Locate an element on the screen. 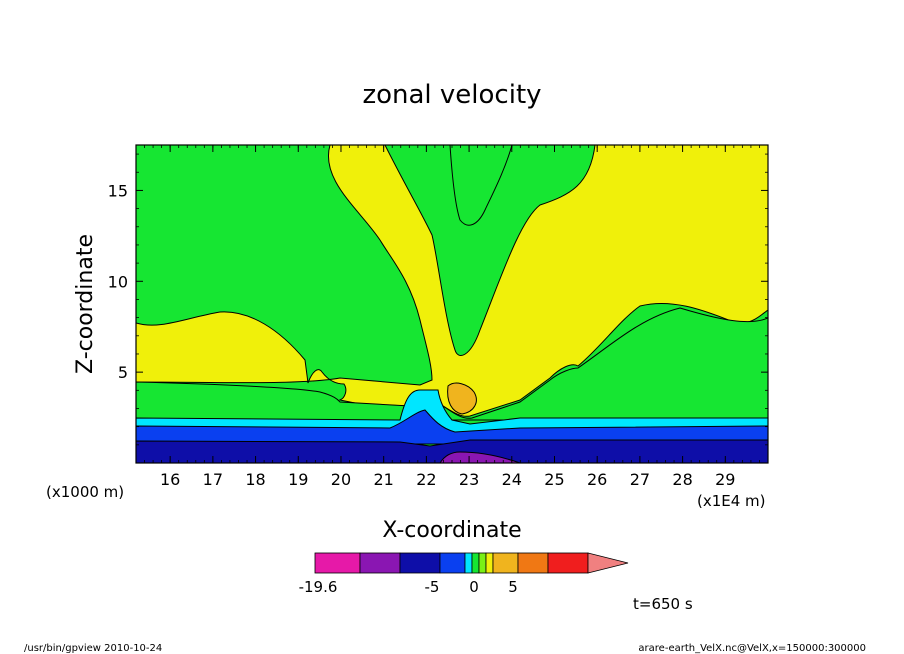 This screenshot has height=654, width=904. x-tick-label: 22 is located at coordinates (426, 479).